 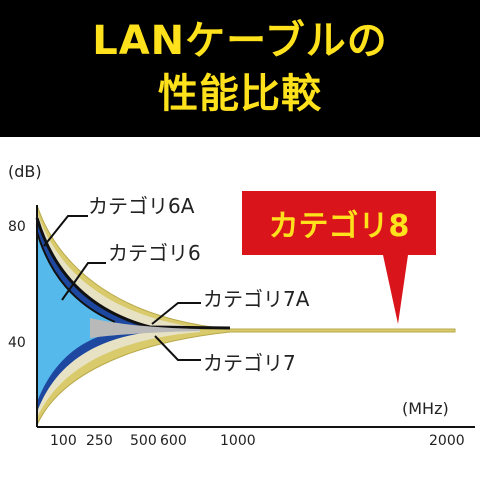 What do you see at coordinates (63, 441) in the screenshot?
I see `x-tick-label: 100` at bounding box center [63, 441].